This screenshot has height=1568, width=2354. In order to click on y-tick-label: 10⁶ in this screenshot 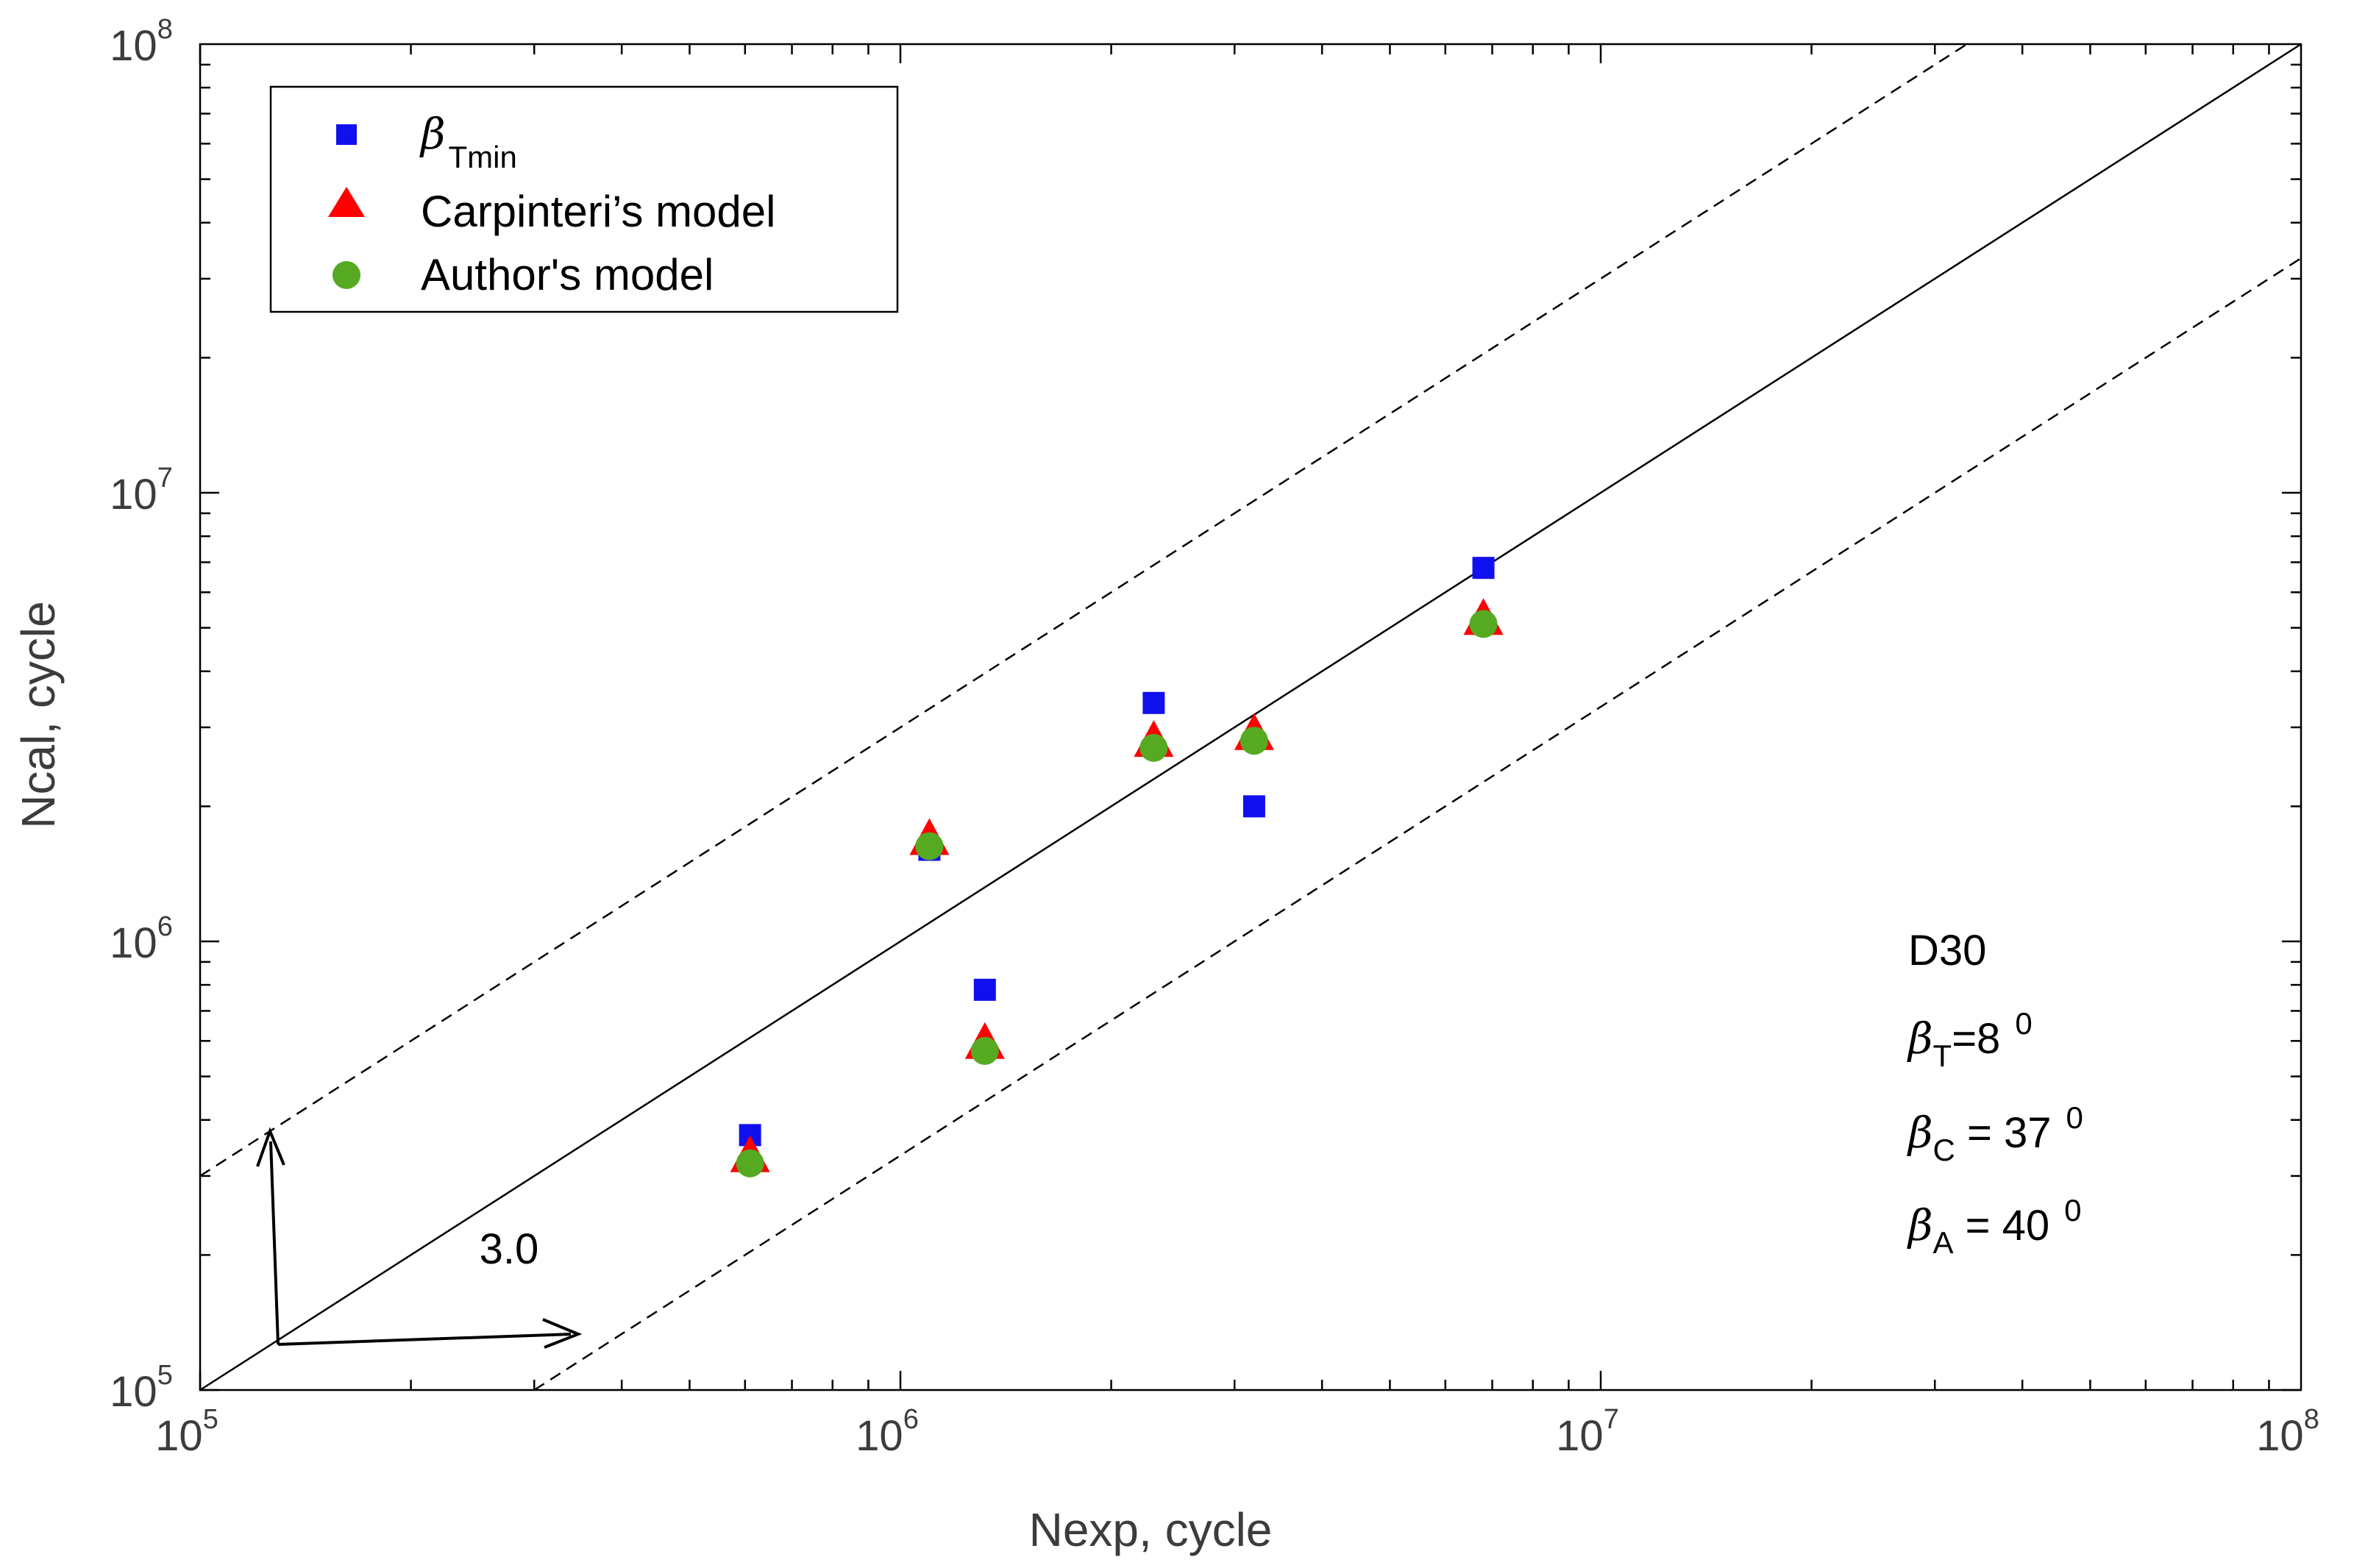, I will do `click(141, 939)`.